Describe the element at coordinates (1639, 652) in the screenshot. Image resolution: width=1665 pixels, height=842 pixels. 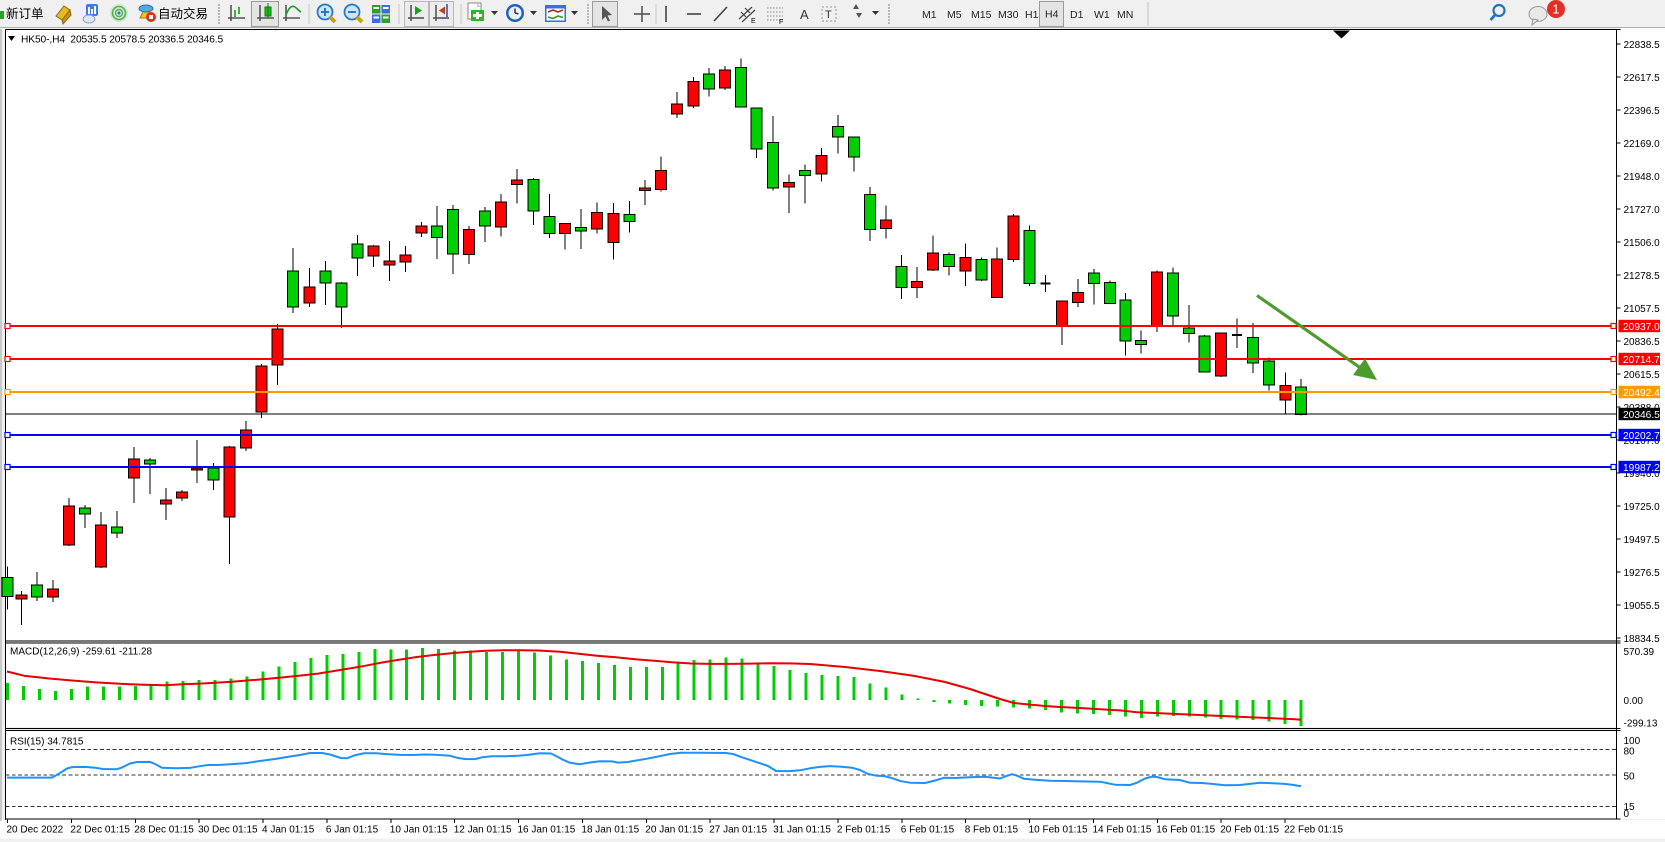
I see `svg-text: 570.39` at that location.